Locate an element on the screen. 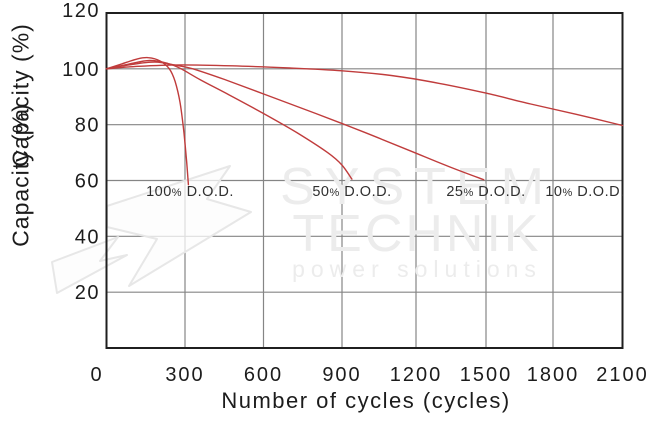 The height and width of the screenshot is (423, 672). x-axis-label: Number of cycles (cycles) is located at coordinates (366, 400).